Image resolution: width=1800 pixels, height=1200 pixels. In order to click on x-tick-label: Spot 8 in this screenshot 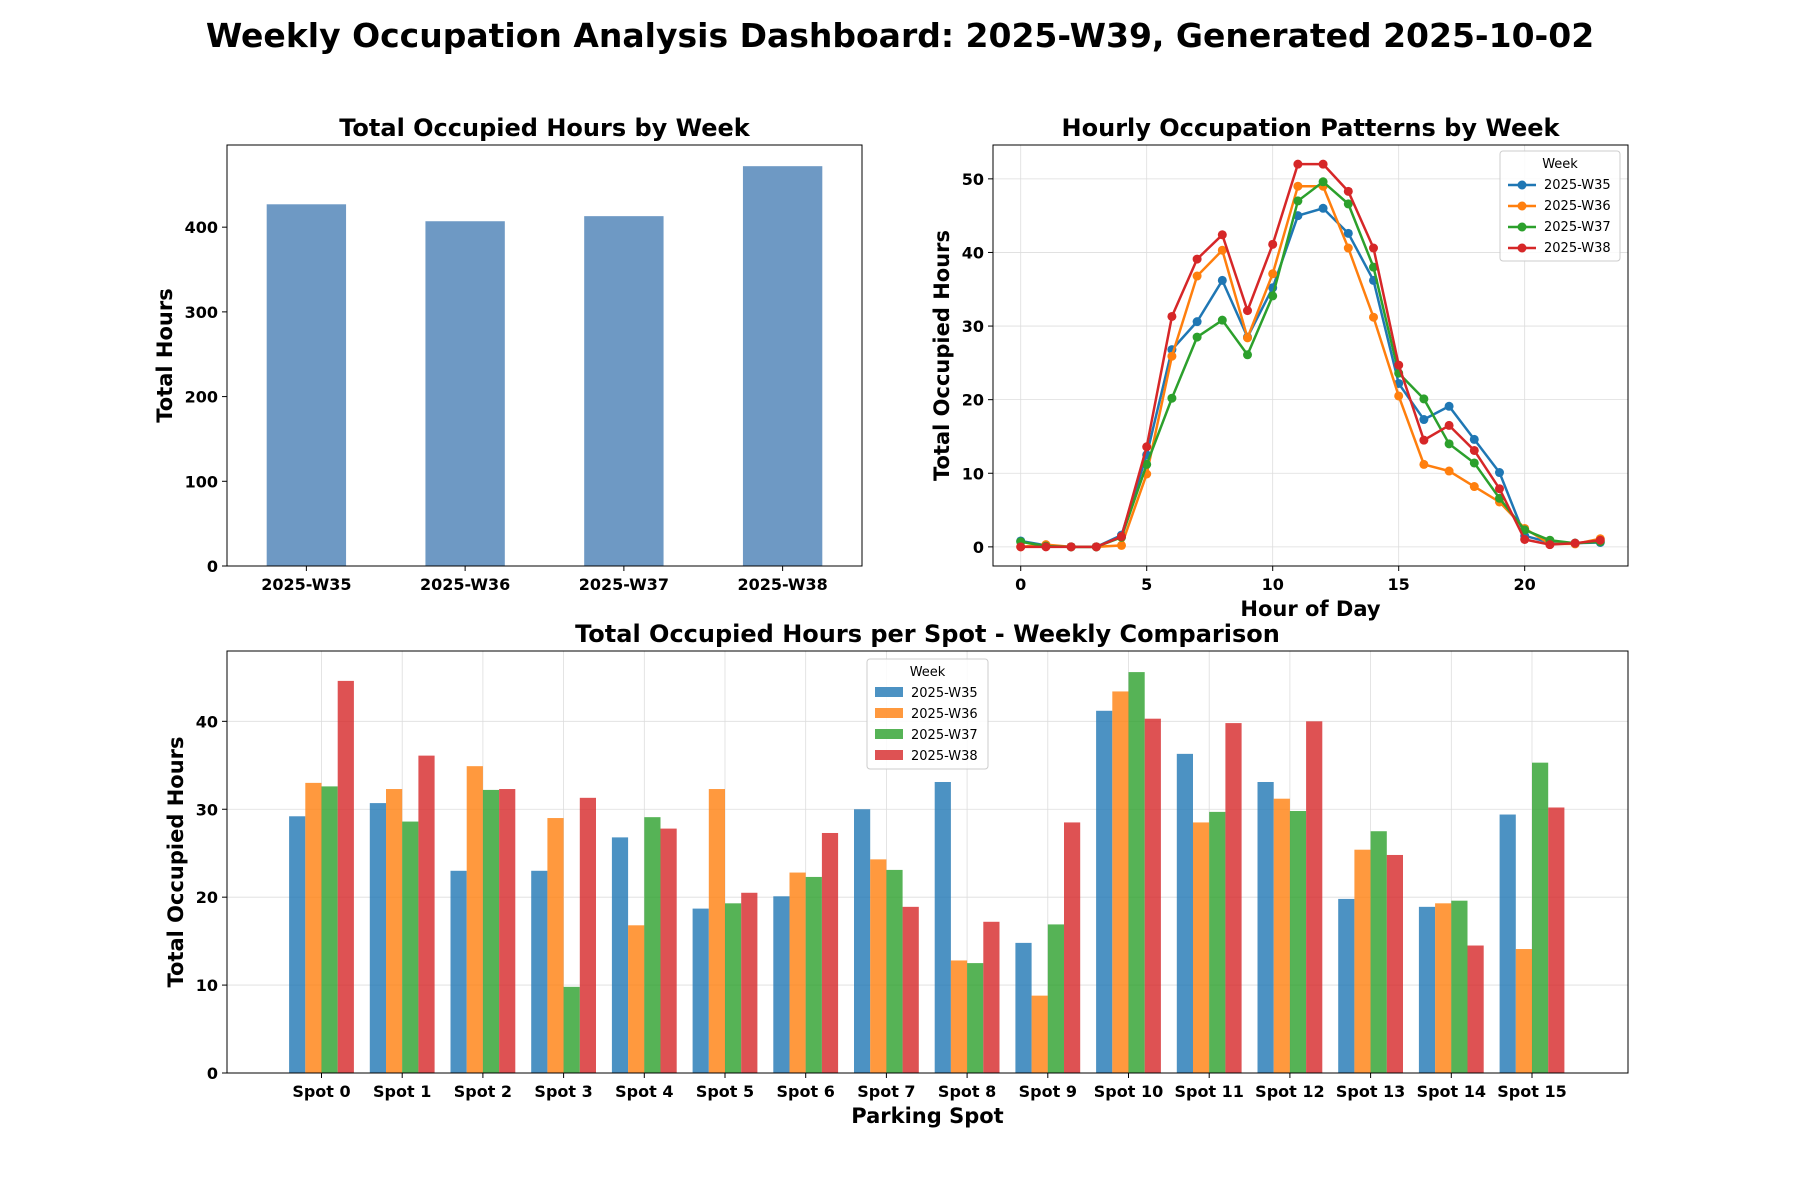, I will do `click(967, 1091)`.